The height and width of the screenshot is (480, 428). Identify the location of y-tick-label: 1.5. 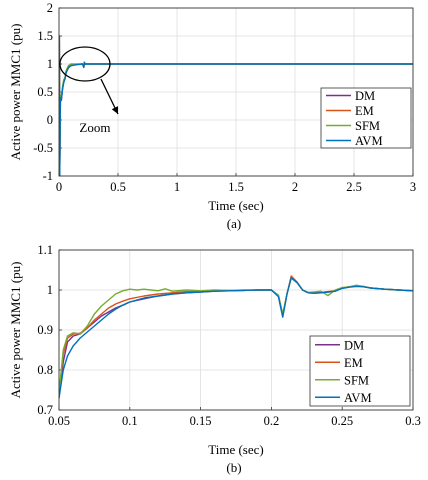
(45, 36).